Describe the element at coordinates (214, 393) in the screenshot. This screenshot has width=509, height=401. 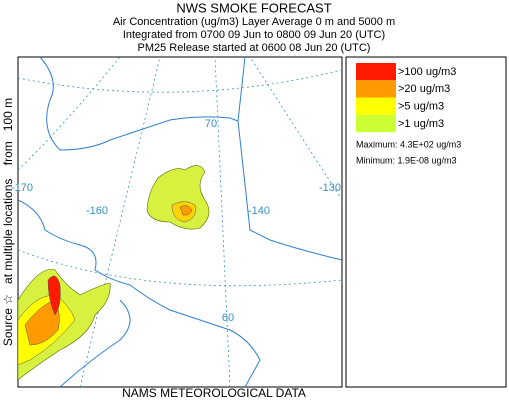
I see `footer: NAMS METEOROLOGICAL DATA` at that location.